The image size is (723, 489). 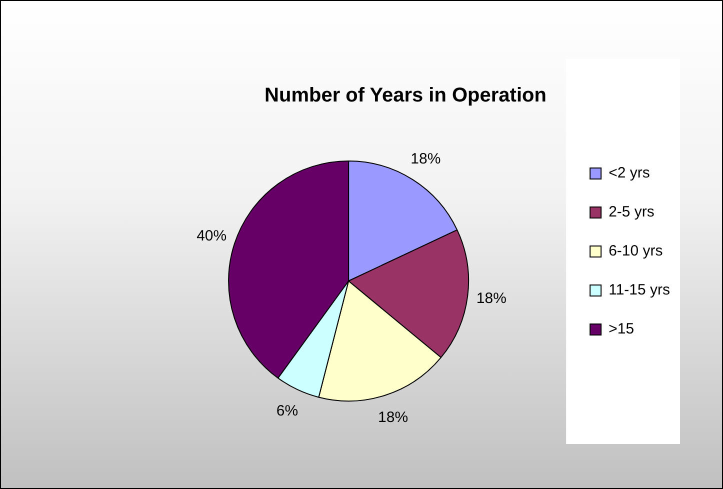 I want to click on legend-label: 2-5 yrs, so click(x=631, y=212).